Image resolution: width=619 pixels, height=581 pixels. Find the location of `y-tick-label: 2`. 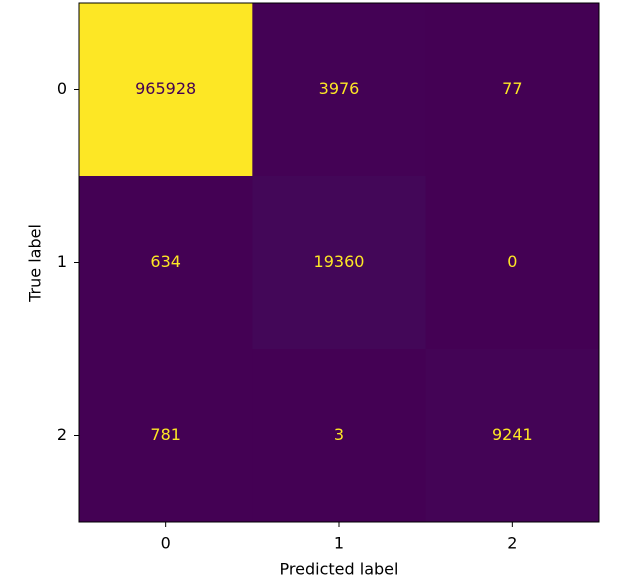

y-tick-label: 2 is located at coordinates (62, 434).